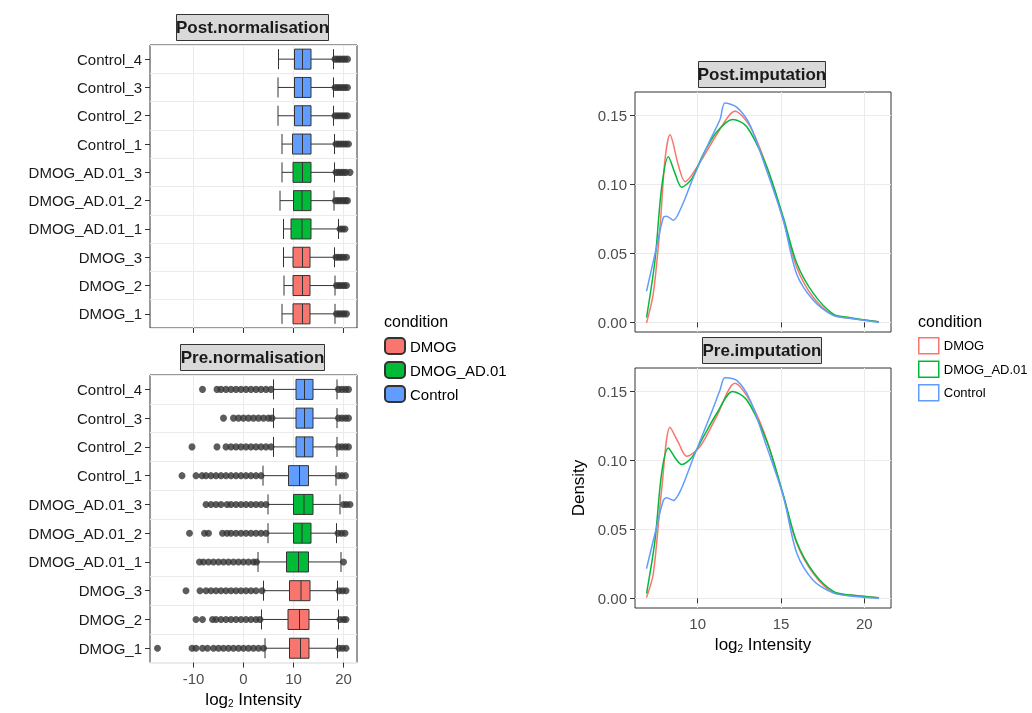 This screenshot has height=713, width=1032. I want to click on x-tick-label: 15, so click(781, 623).